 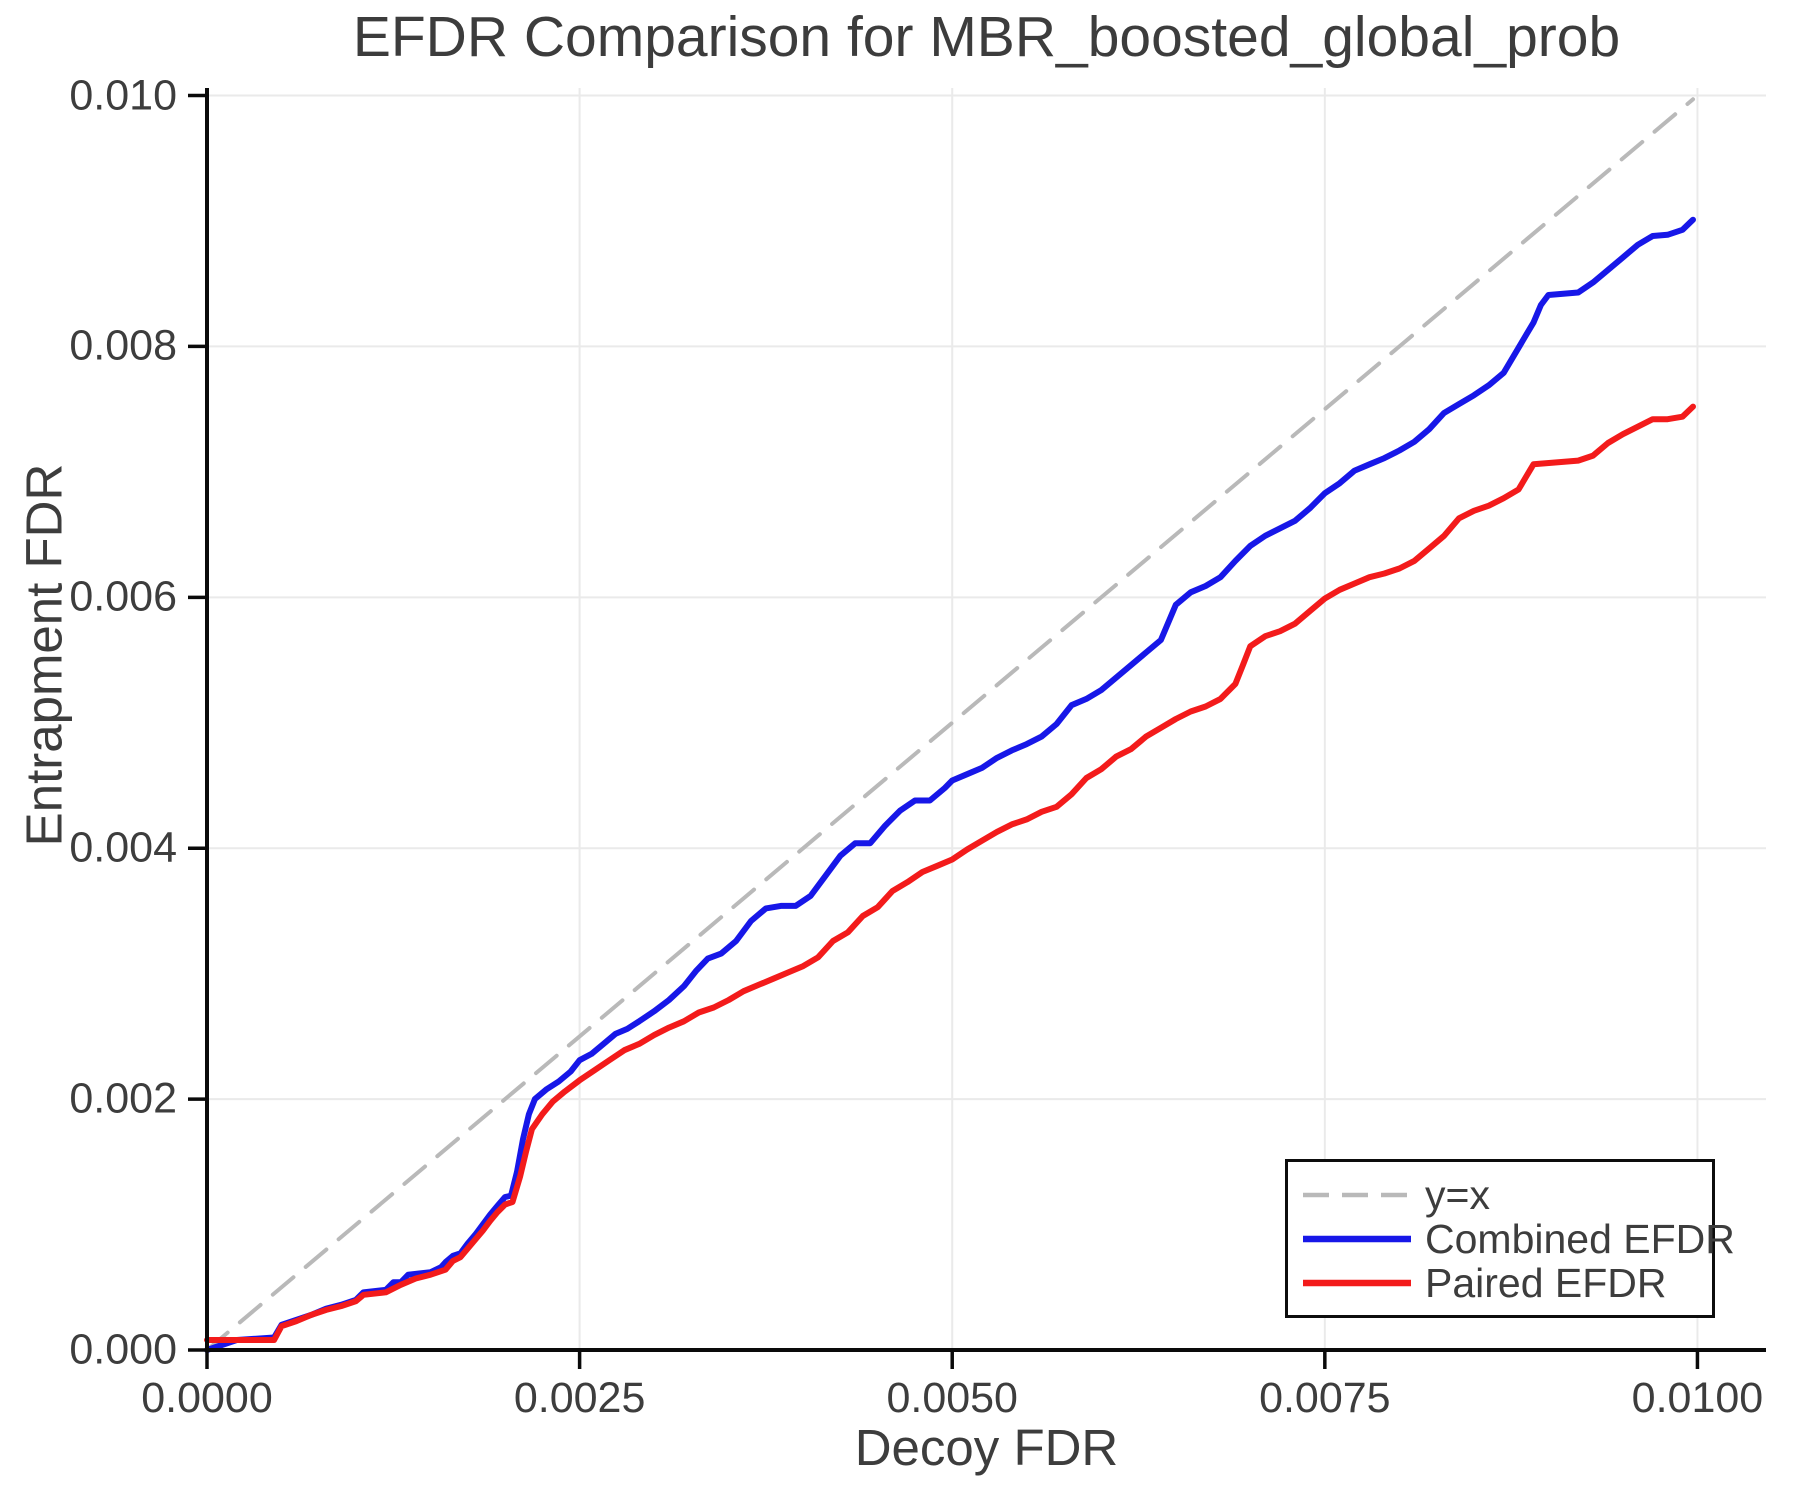 What do you see at coordinates (123, 95) in the screenshot?
I see `y-tick-label: 0.010` at bounding box center [123, 95].